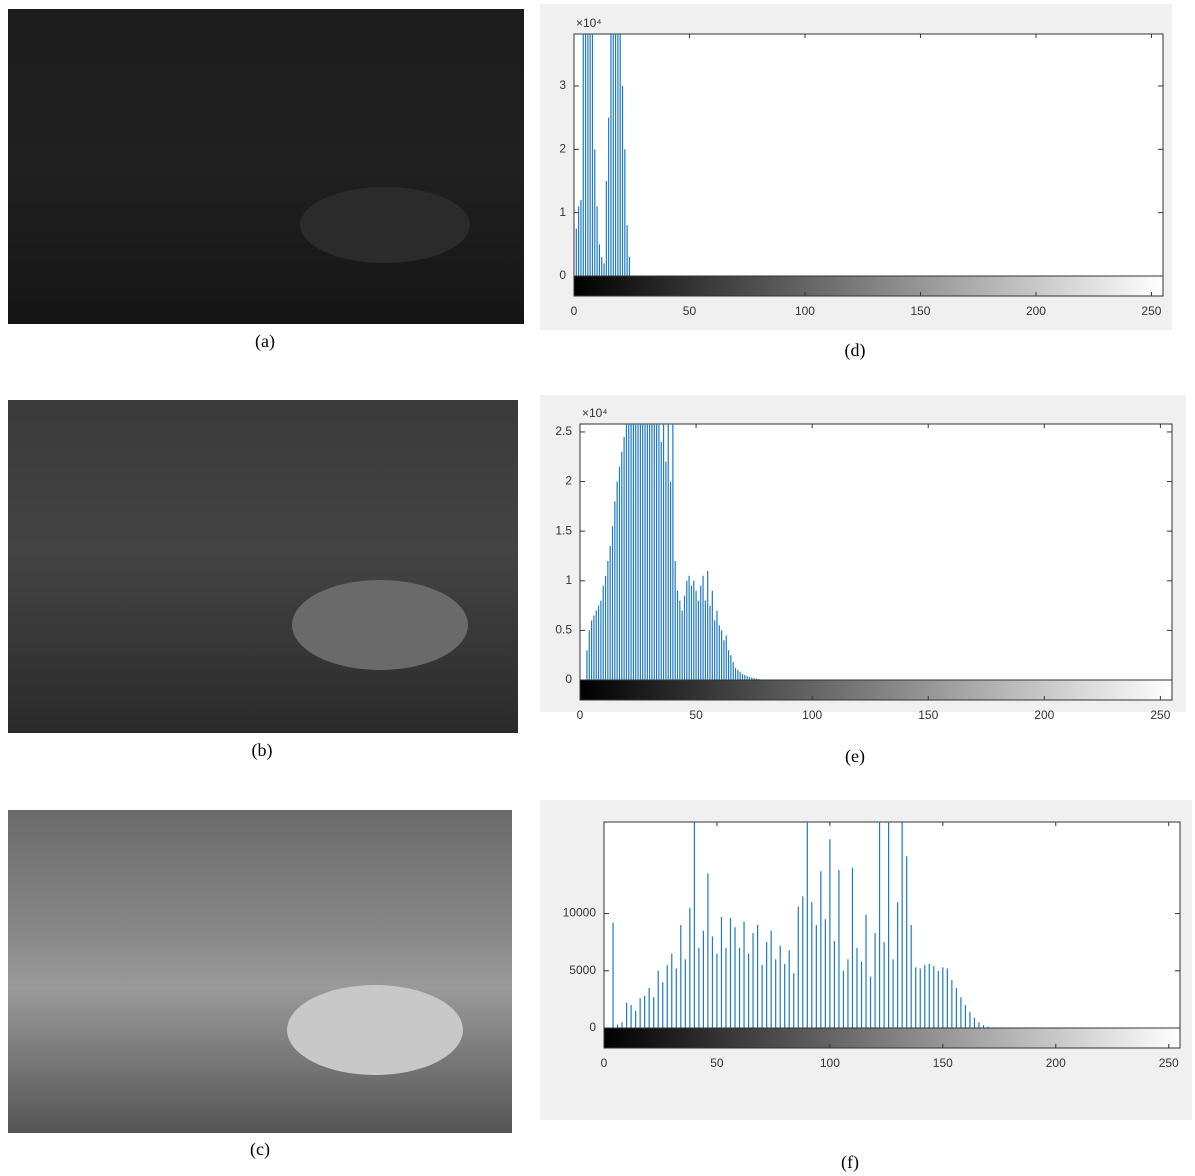 This screenshot has width=1195, height=1176. Describe the element at coordinates (563, 530) in the screenshot. I see `y-tick-label: 1.5` at that location.